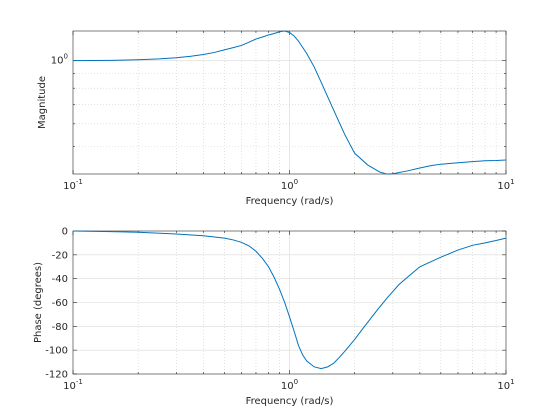  I want to click on phase-y-tick-label: -120, so click(56, 375).